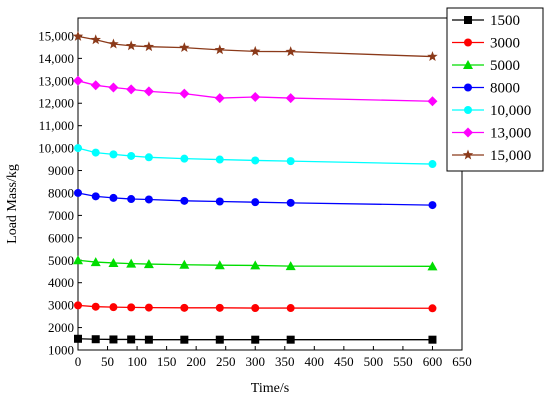  Describe the element at coordinates (403, 361) in the screenshot. I see `x-tick-label: 550` at that location.